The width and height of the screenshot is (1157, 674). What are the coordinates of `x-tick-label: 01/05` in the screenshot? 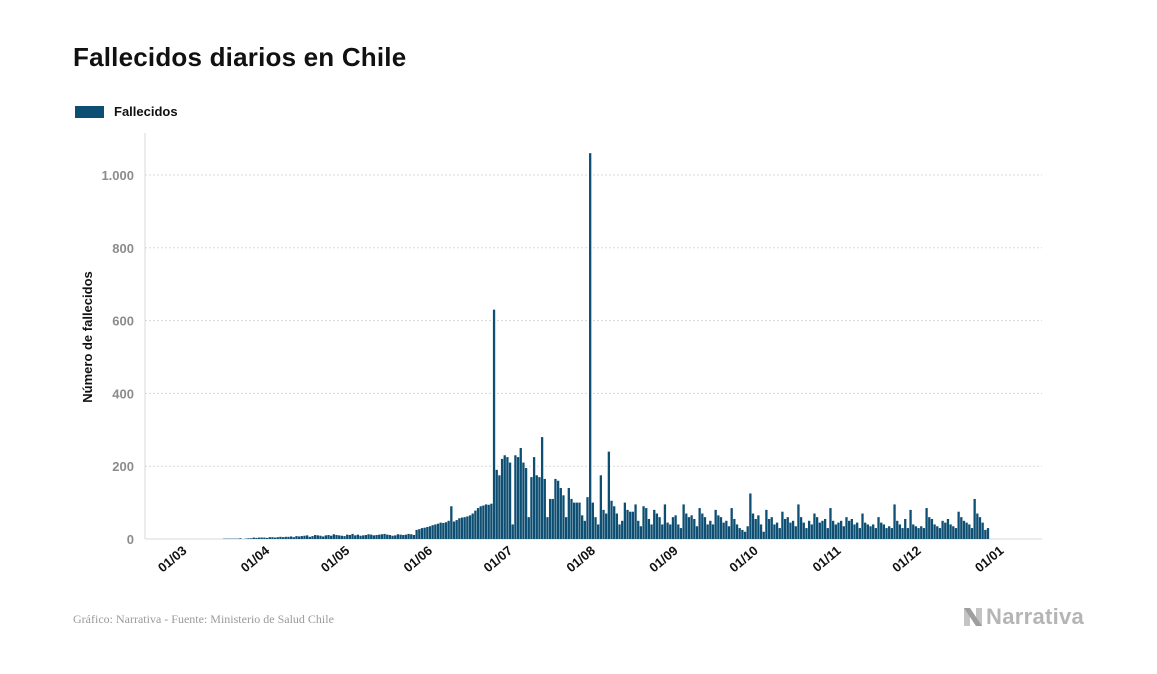 It's located at (335, 559).